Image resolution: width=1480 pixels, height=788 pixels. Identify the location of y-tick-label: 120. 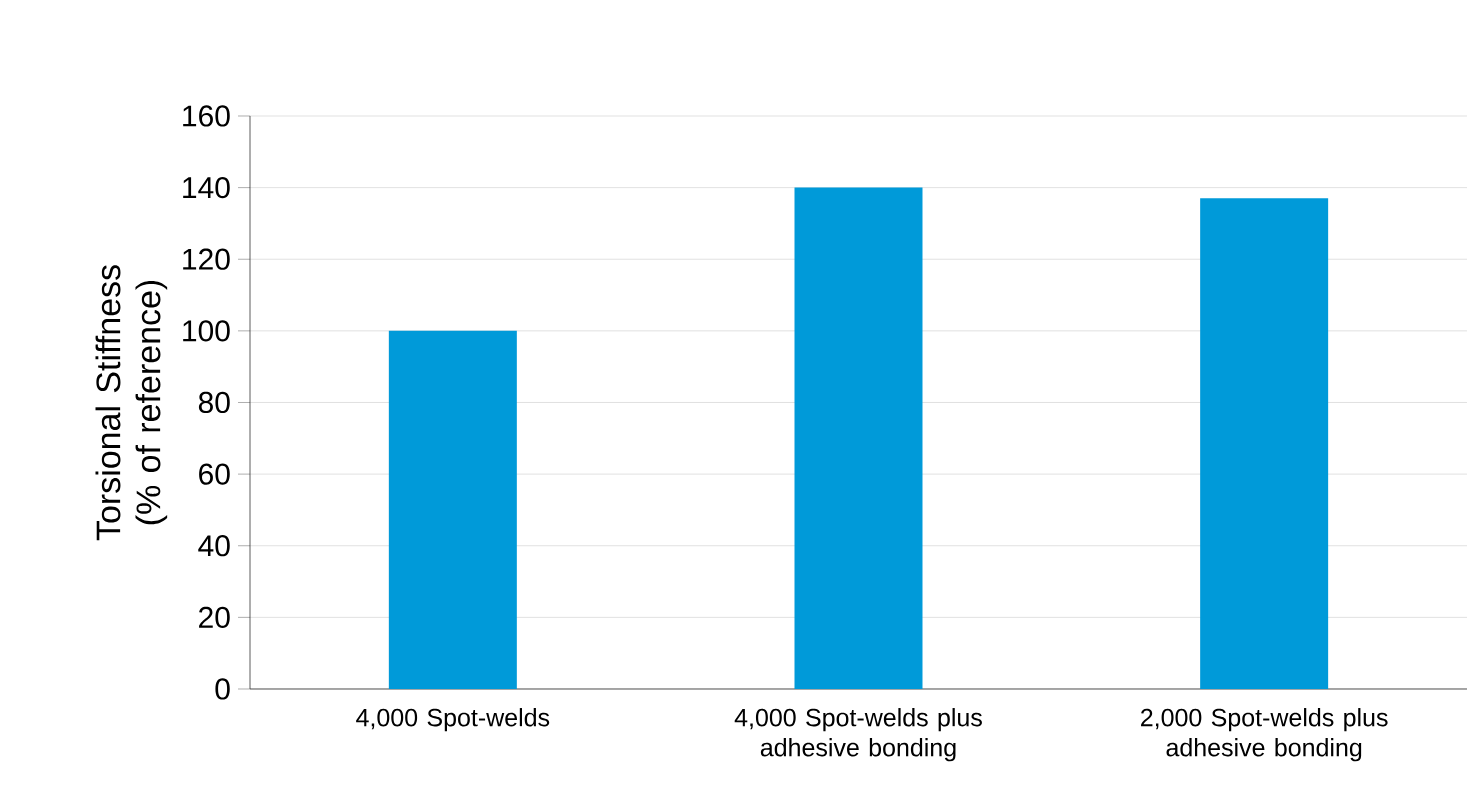
(206, 259).